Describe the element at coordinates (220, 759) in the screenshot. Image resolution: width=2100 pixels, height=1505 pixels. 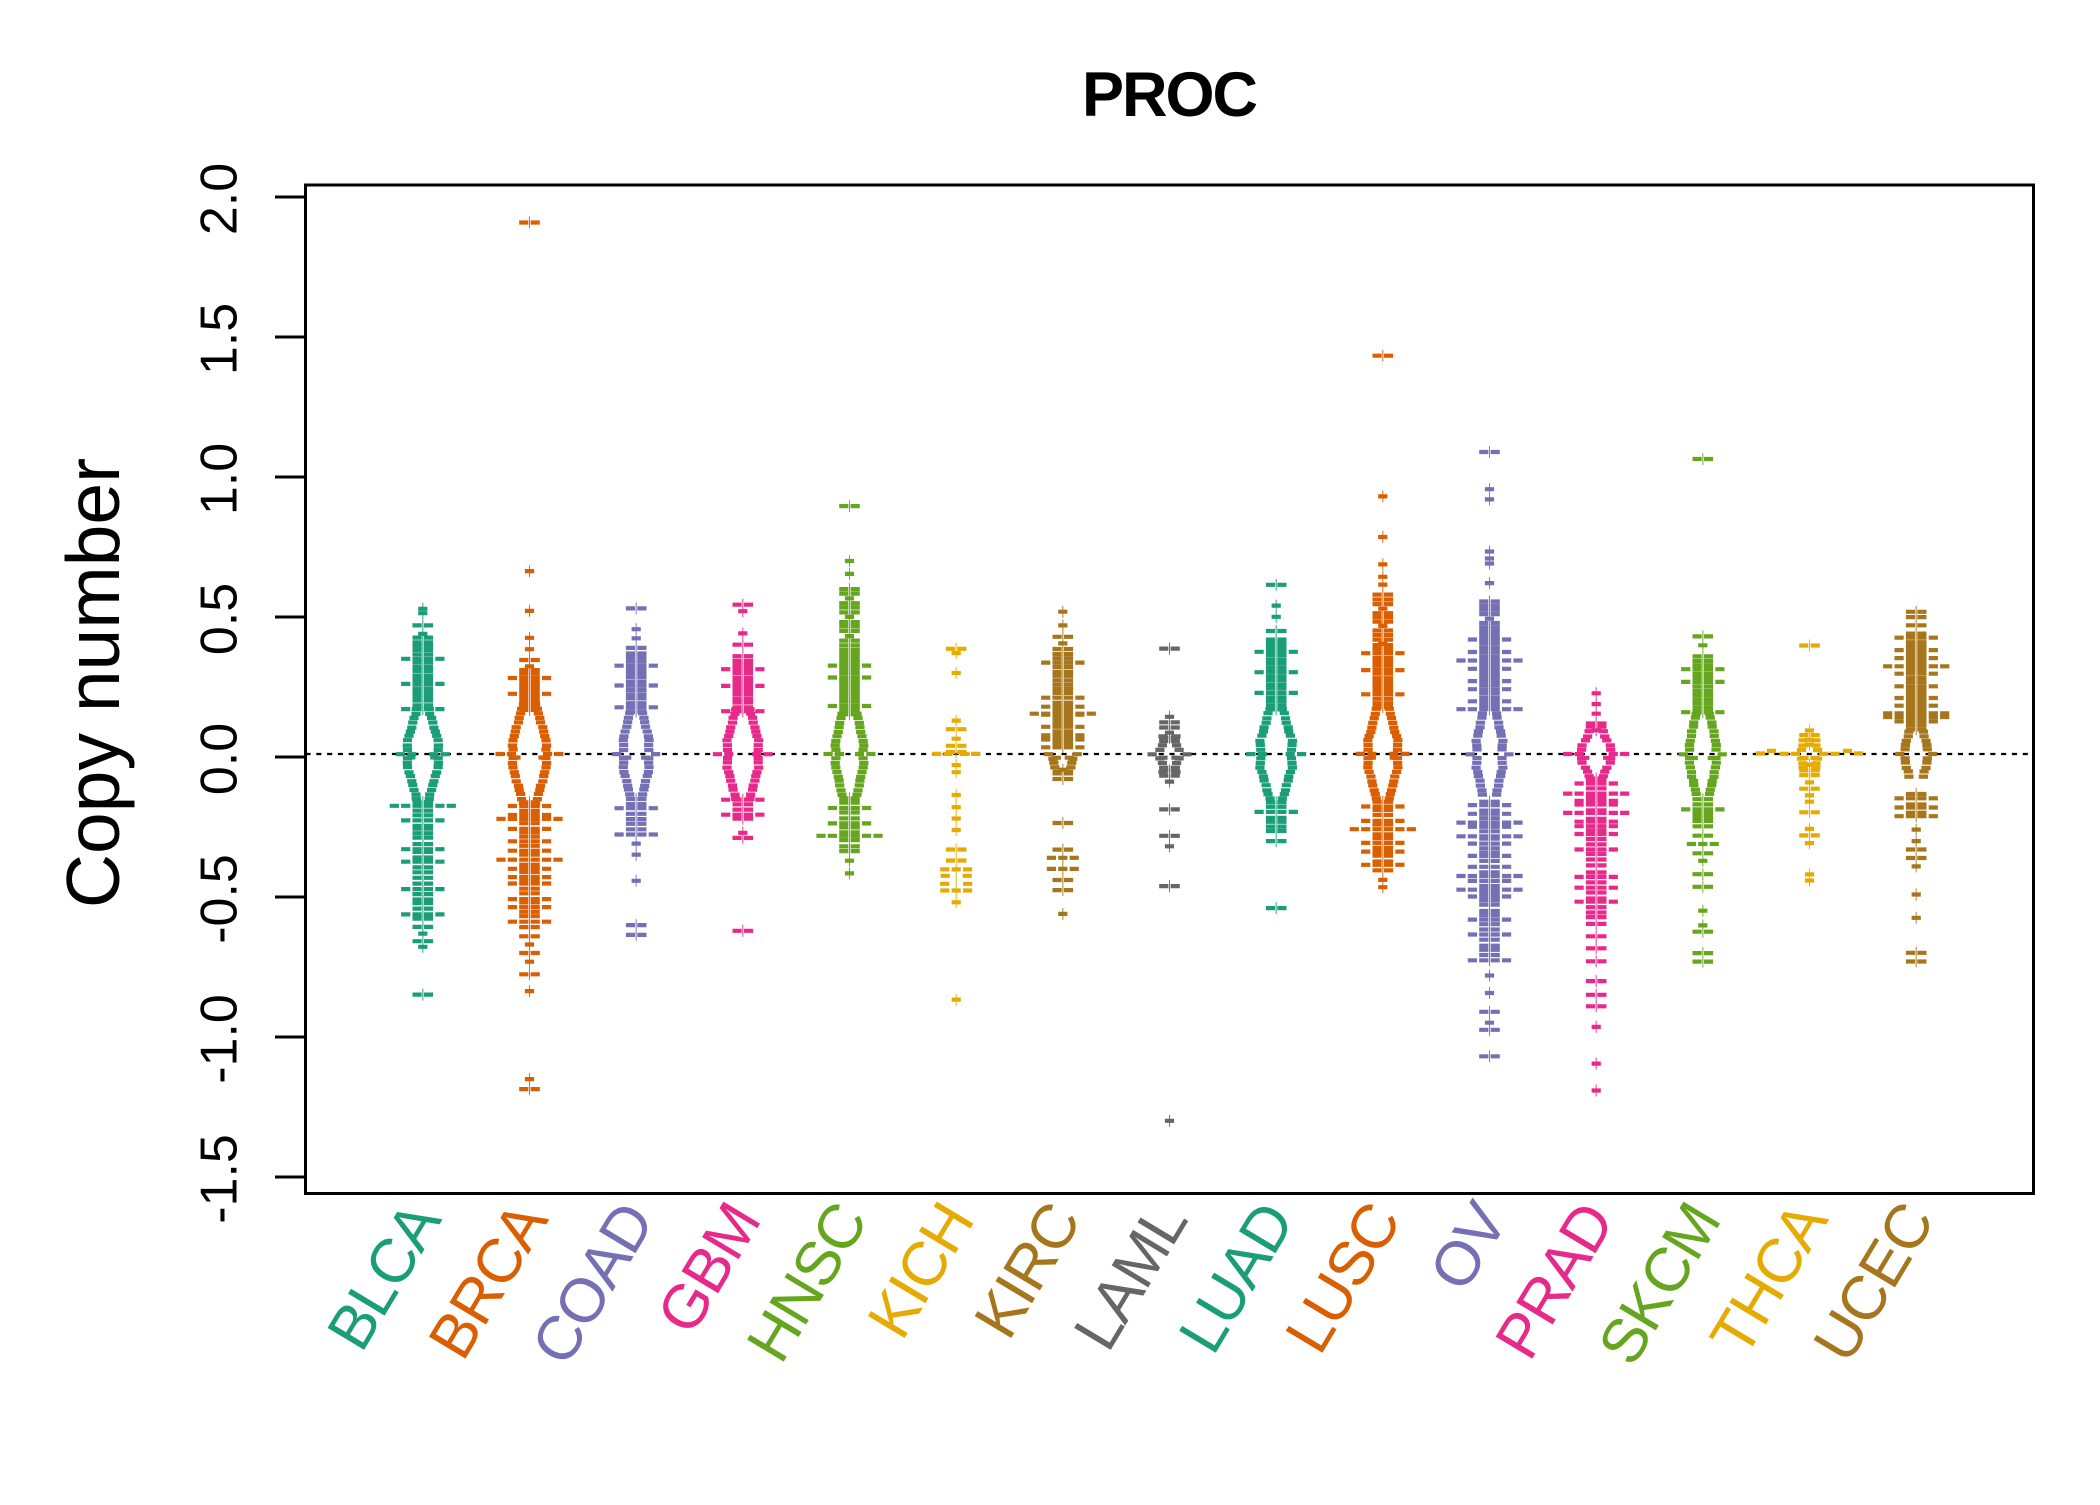
I see `svg-text: 0.0` at that location.